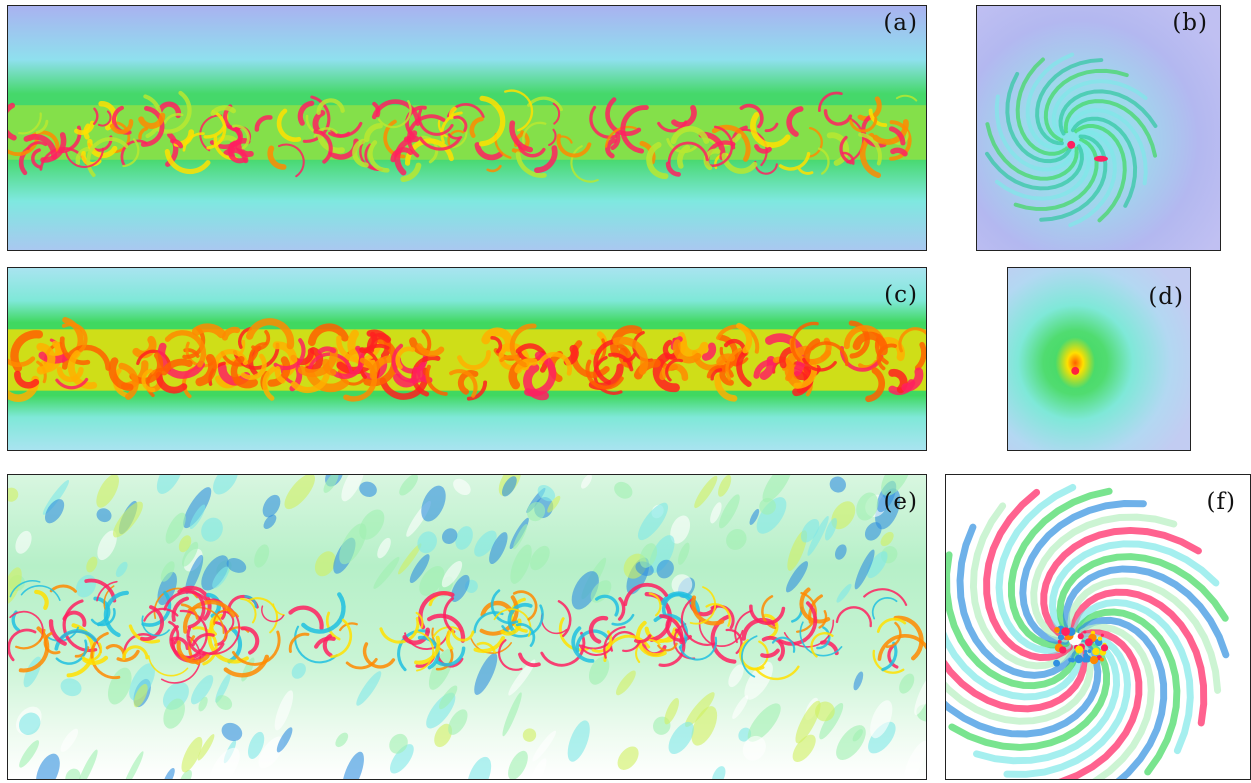 The width and height of the screenshot is (1251, 783). I want to click on panel-e-label: (e), so click(900, 502).